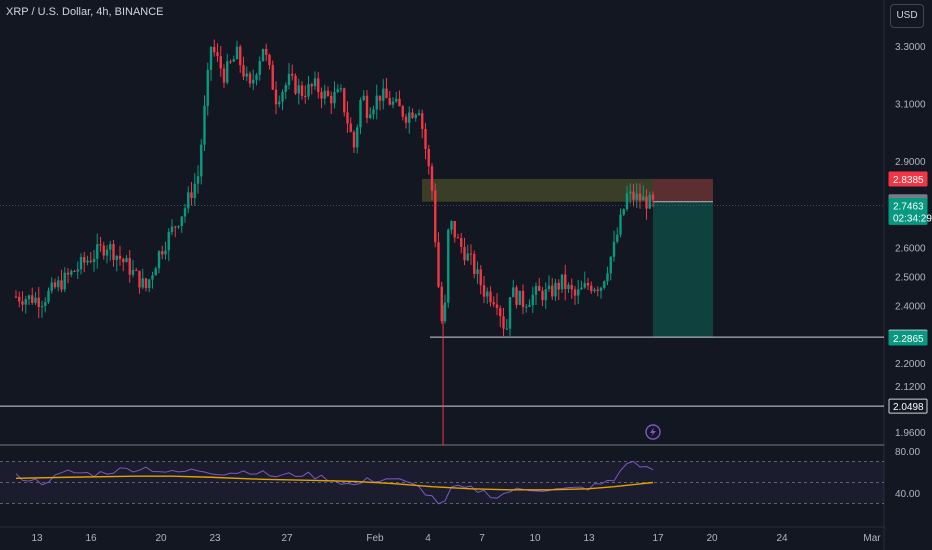  What do you see at coordinates (683, 269) in the screenshot?
I see `position-target-zone` at bounding box center [683, 269].